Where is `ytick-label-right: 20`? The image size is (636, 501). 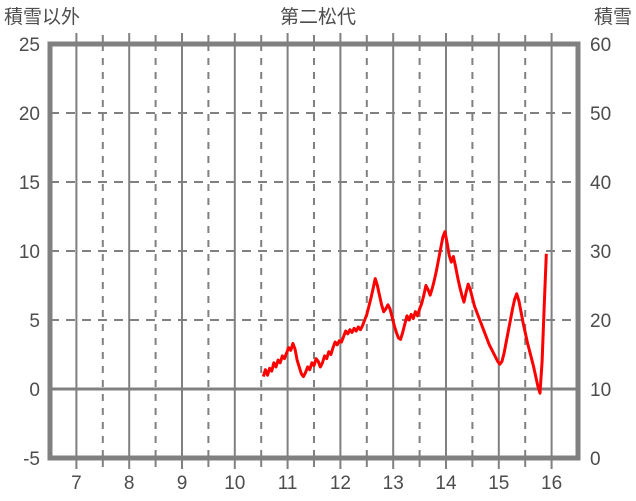
ytick-label-right: 20 is located at coordinates (600, 321).